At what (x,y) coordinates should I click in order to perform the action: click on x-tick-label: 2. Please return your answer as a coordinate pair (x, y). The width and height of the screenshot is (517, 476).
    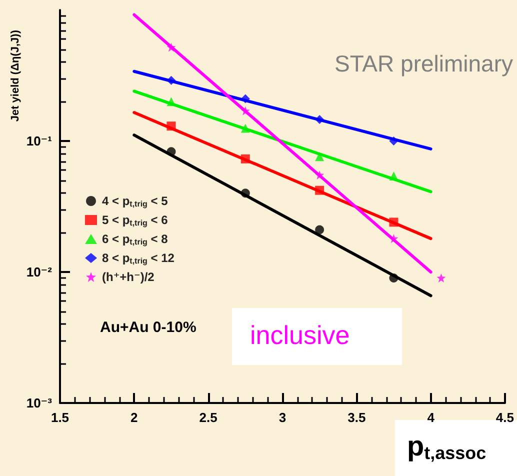
    Looking at the image, I should click on (134, 417).